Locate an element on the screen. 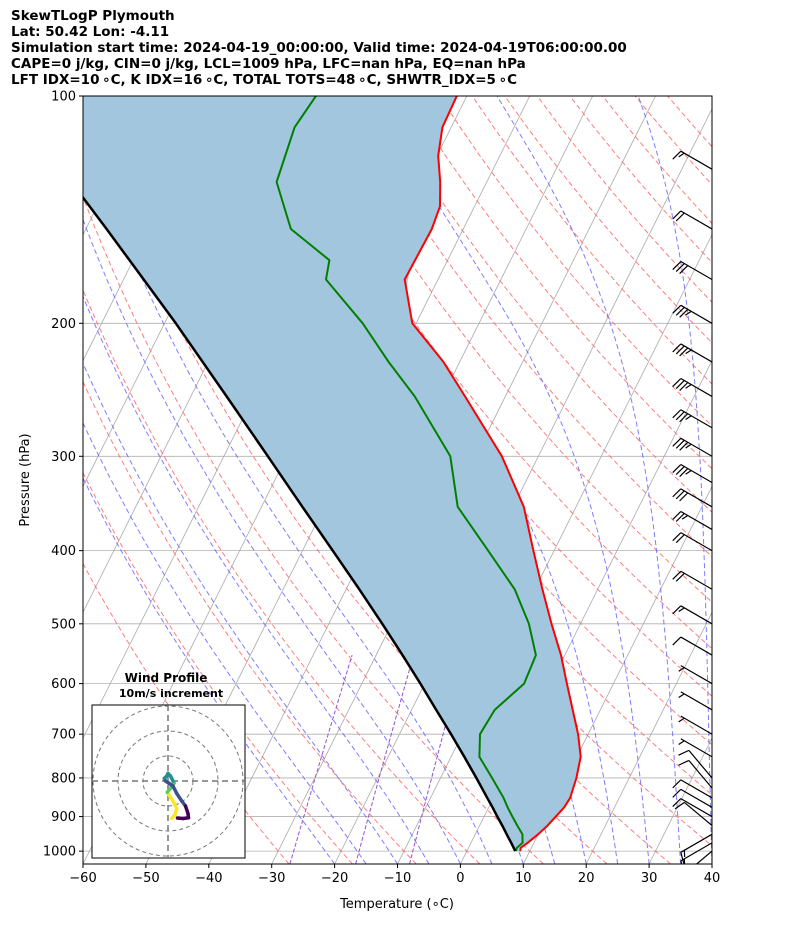 Image resolution: width=794 pixels, height=937 pixels. y-tick-label: 800 is located at coordinates (63, 778).